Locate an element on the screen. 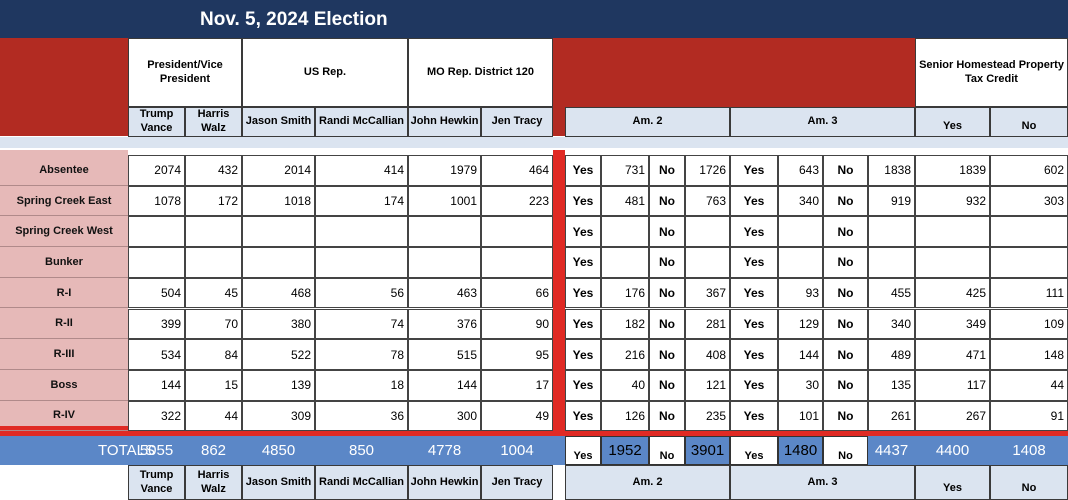 The image size is (1068, 500). am2-no-value: 367 is located at coordinates (707, 293).